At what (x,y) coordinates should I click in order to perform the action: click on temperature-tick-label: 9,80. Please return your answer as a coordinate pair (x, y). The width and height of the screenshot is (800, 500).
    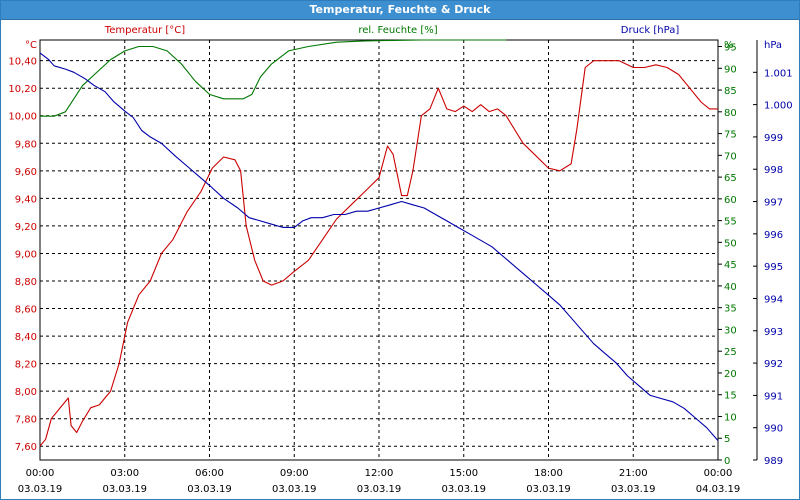
    Looking at the image, I should click on (26, 144).